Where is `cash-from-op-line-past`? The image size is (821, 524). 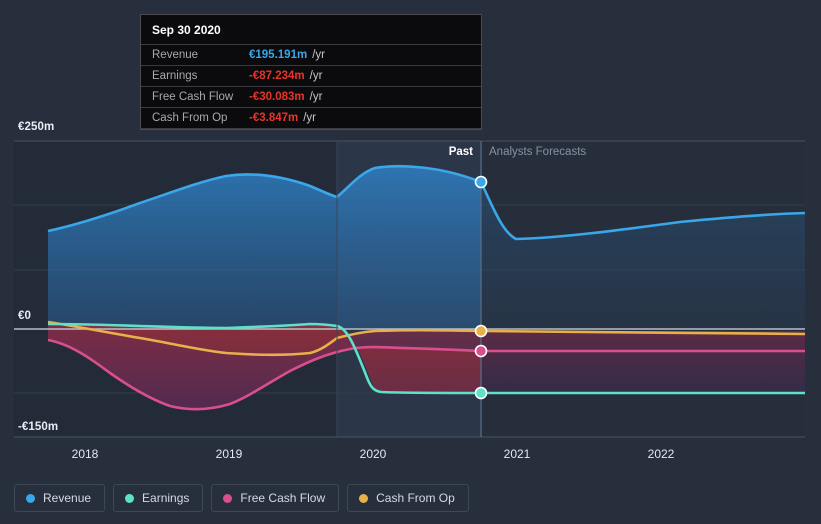 cash-from-op-line-past is located at coordinates (264, 338).